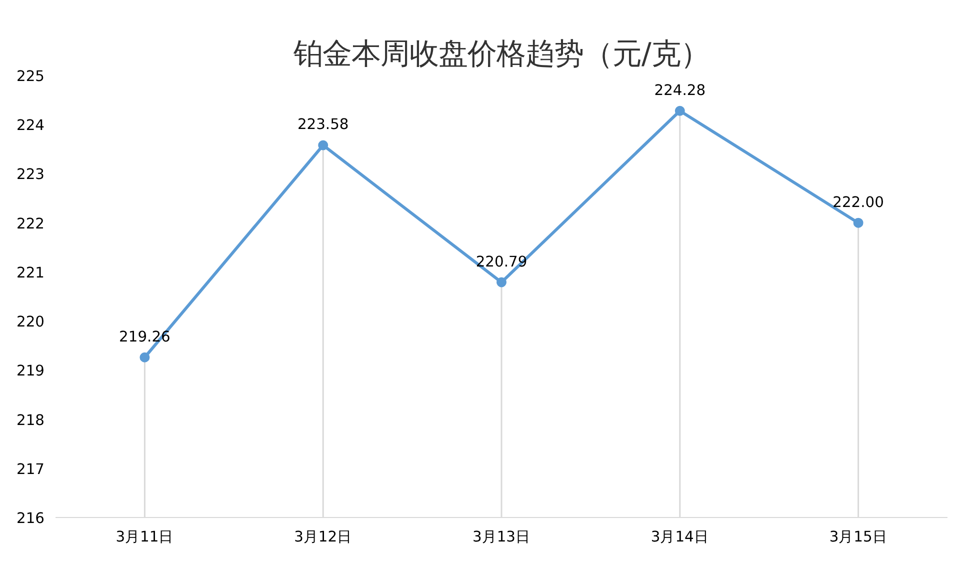 The width and height of the screenshot is (969, 567). I want to click on x-tick-label: 3月11日, so click(145, 537).